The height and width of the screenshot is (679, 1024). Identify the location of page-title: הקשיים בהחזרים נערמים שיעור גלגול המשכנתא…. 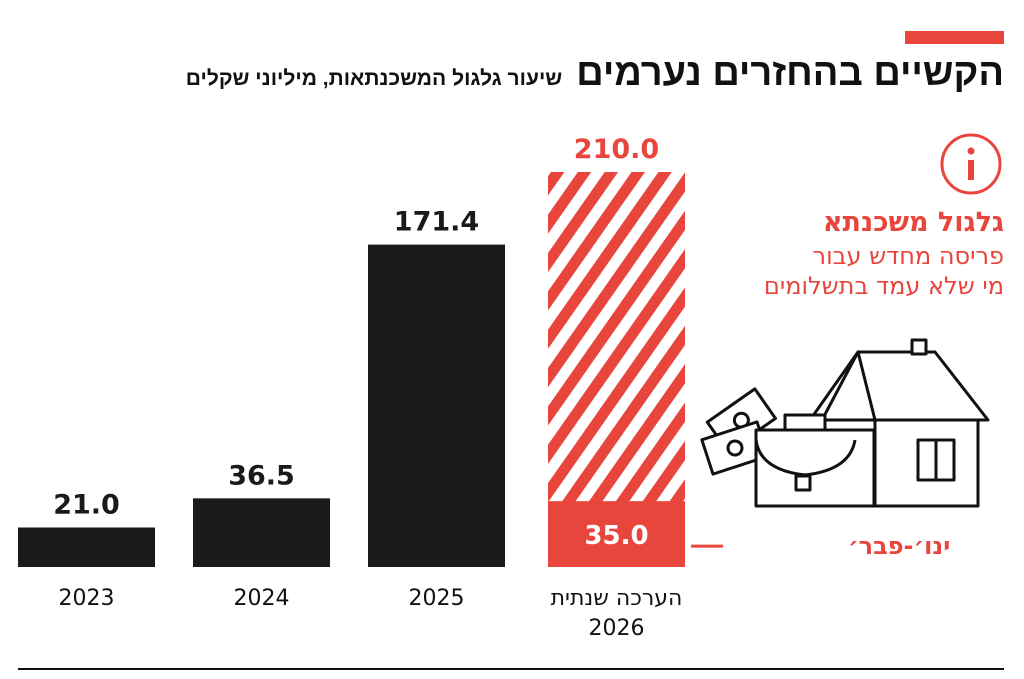
(595, 73).